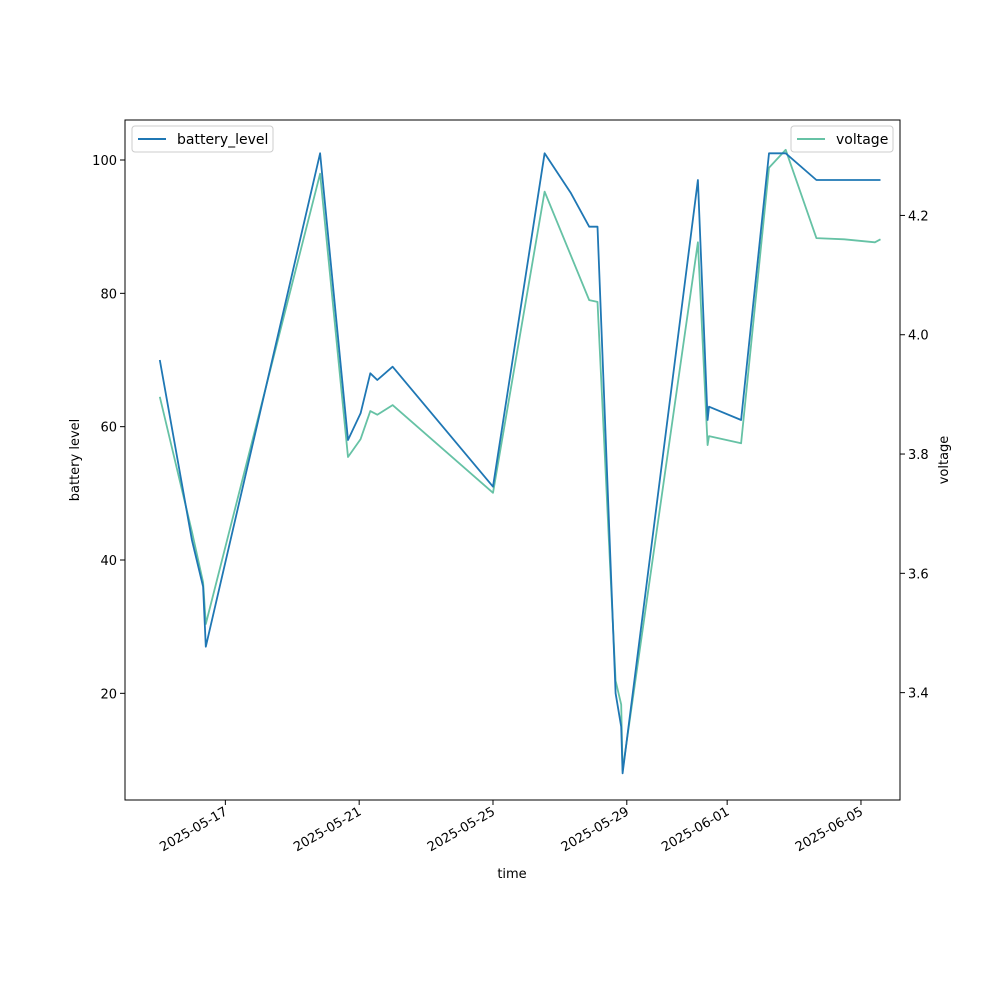 This screenshot has width=1000, height=1000. I want to click on legend-right-box, so click(842, 139).